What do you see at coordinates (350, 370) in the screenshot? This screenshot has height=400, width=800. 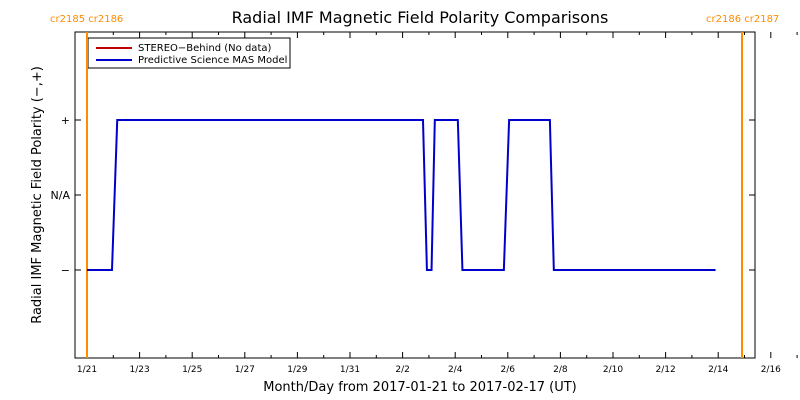 I see `x-tick-label: 1/31` at bounding box center [350, 370].